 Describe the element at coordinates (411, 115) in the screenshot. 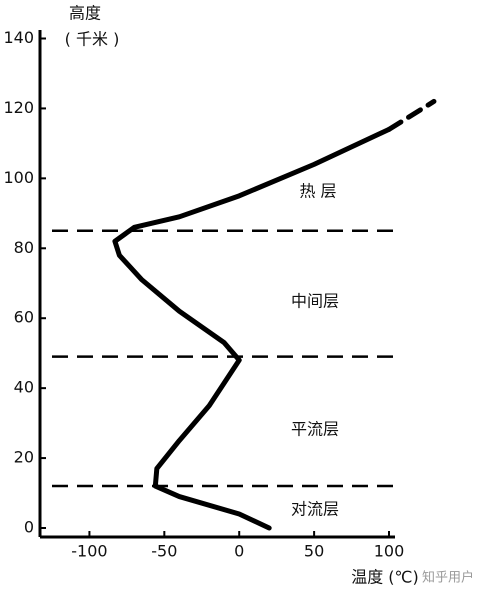

I see `temperature-line` at that location.